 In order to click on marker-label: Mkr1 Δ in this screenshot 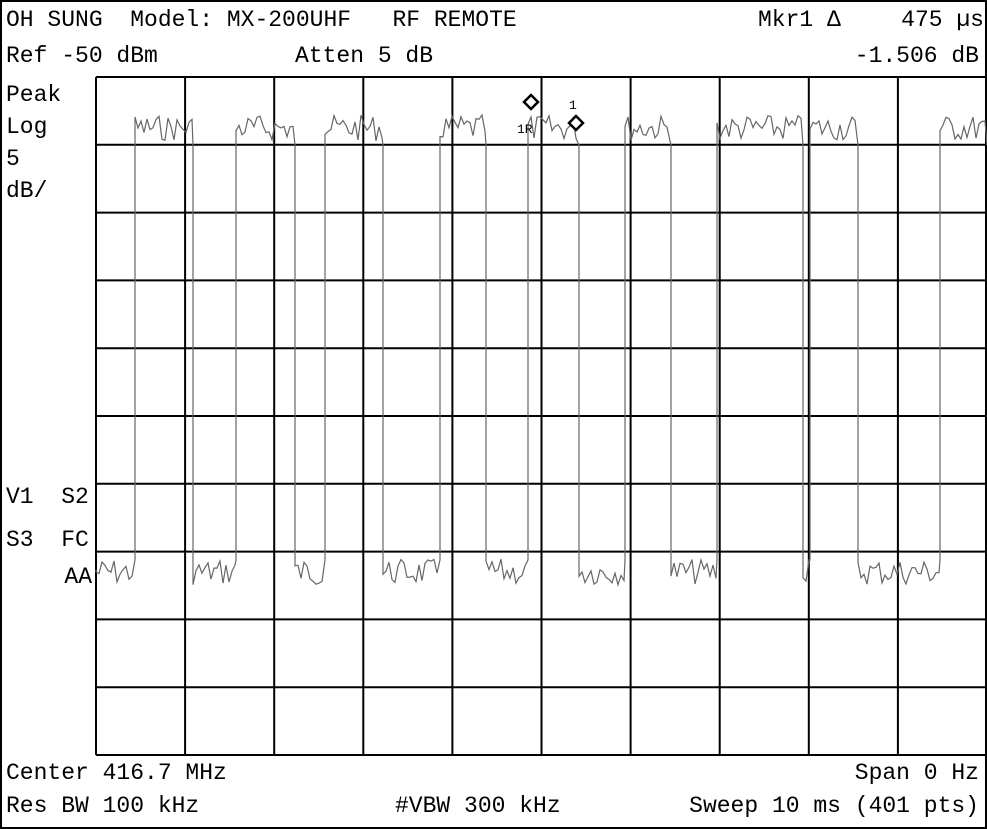, I will do `click(799, 20)`.